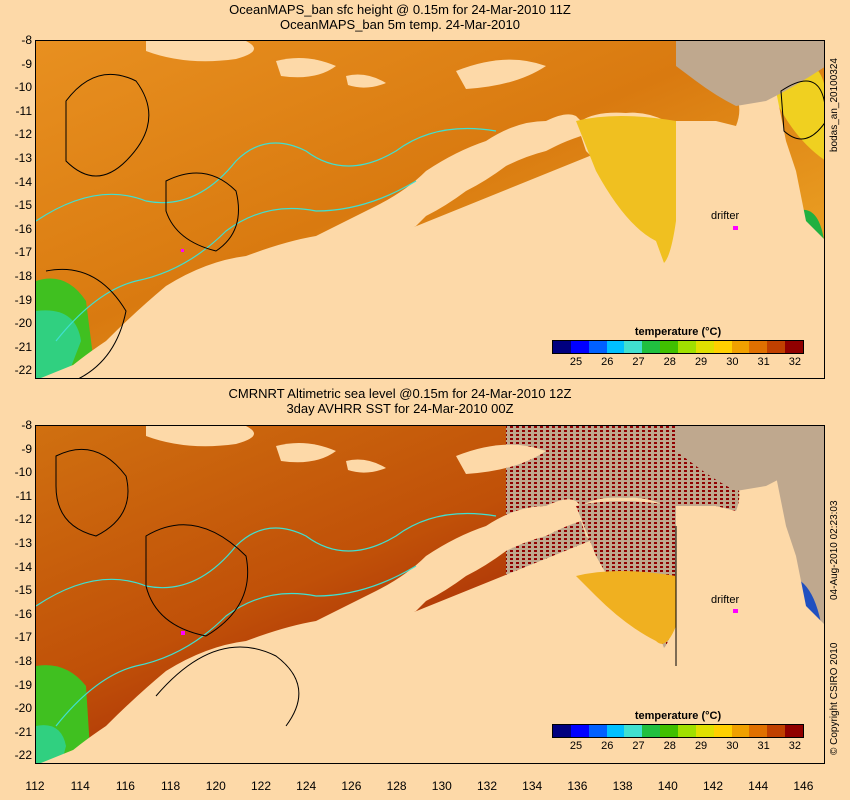 The image size is (850, 800). I want to click on longitude-tick-label: 144, so click(758, 786).